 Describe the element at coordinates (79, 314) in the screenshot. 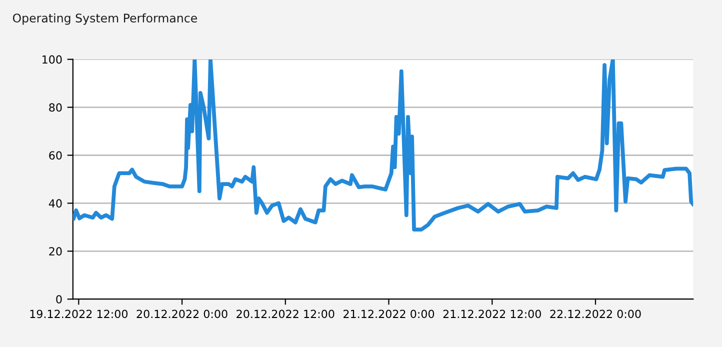

I see `x-tick-label: 19.12.2022 12:00` at that location.